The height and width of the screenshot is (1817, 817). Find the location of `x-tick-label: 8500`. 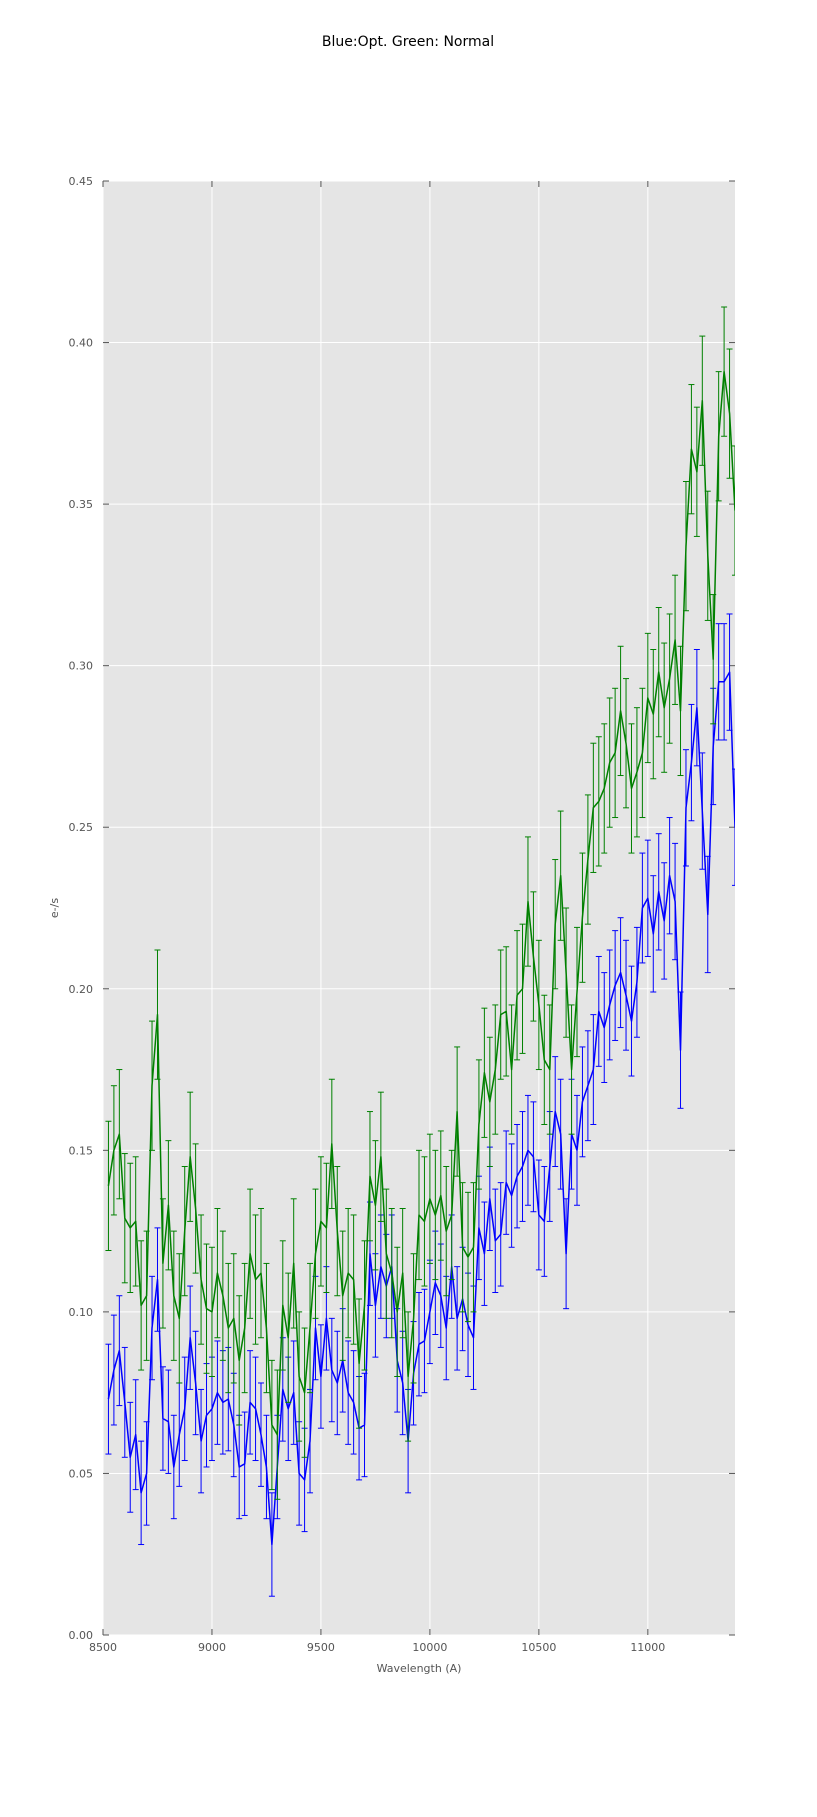

x-tick-label: 8500 is located at coordinates (103, 1647).